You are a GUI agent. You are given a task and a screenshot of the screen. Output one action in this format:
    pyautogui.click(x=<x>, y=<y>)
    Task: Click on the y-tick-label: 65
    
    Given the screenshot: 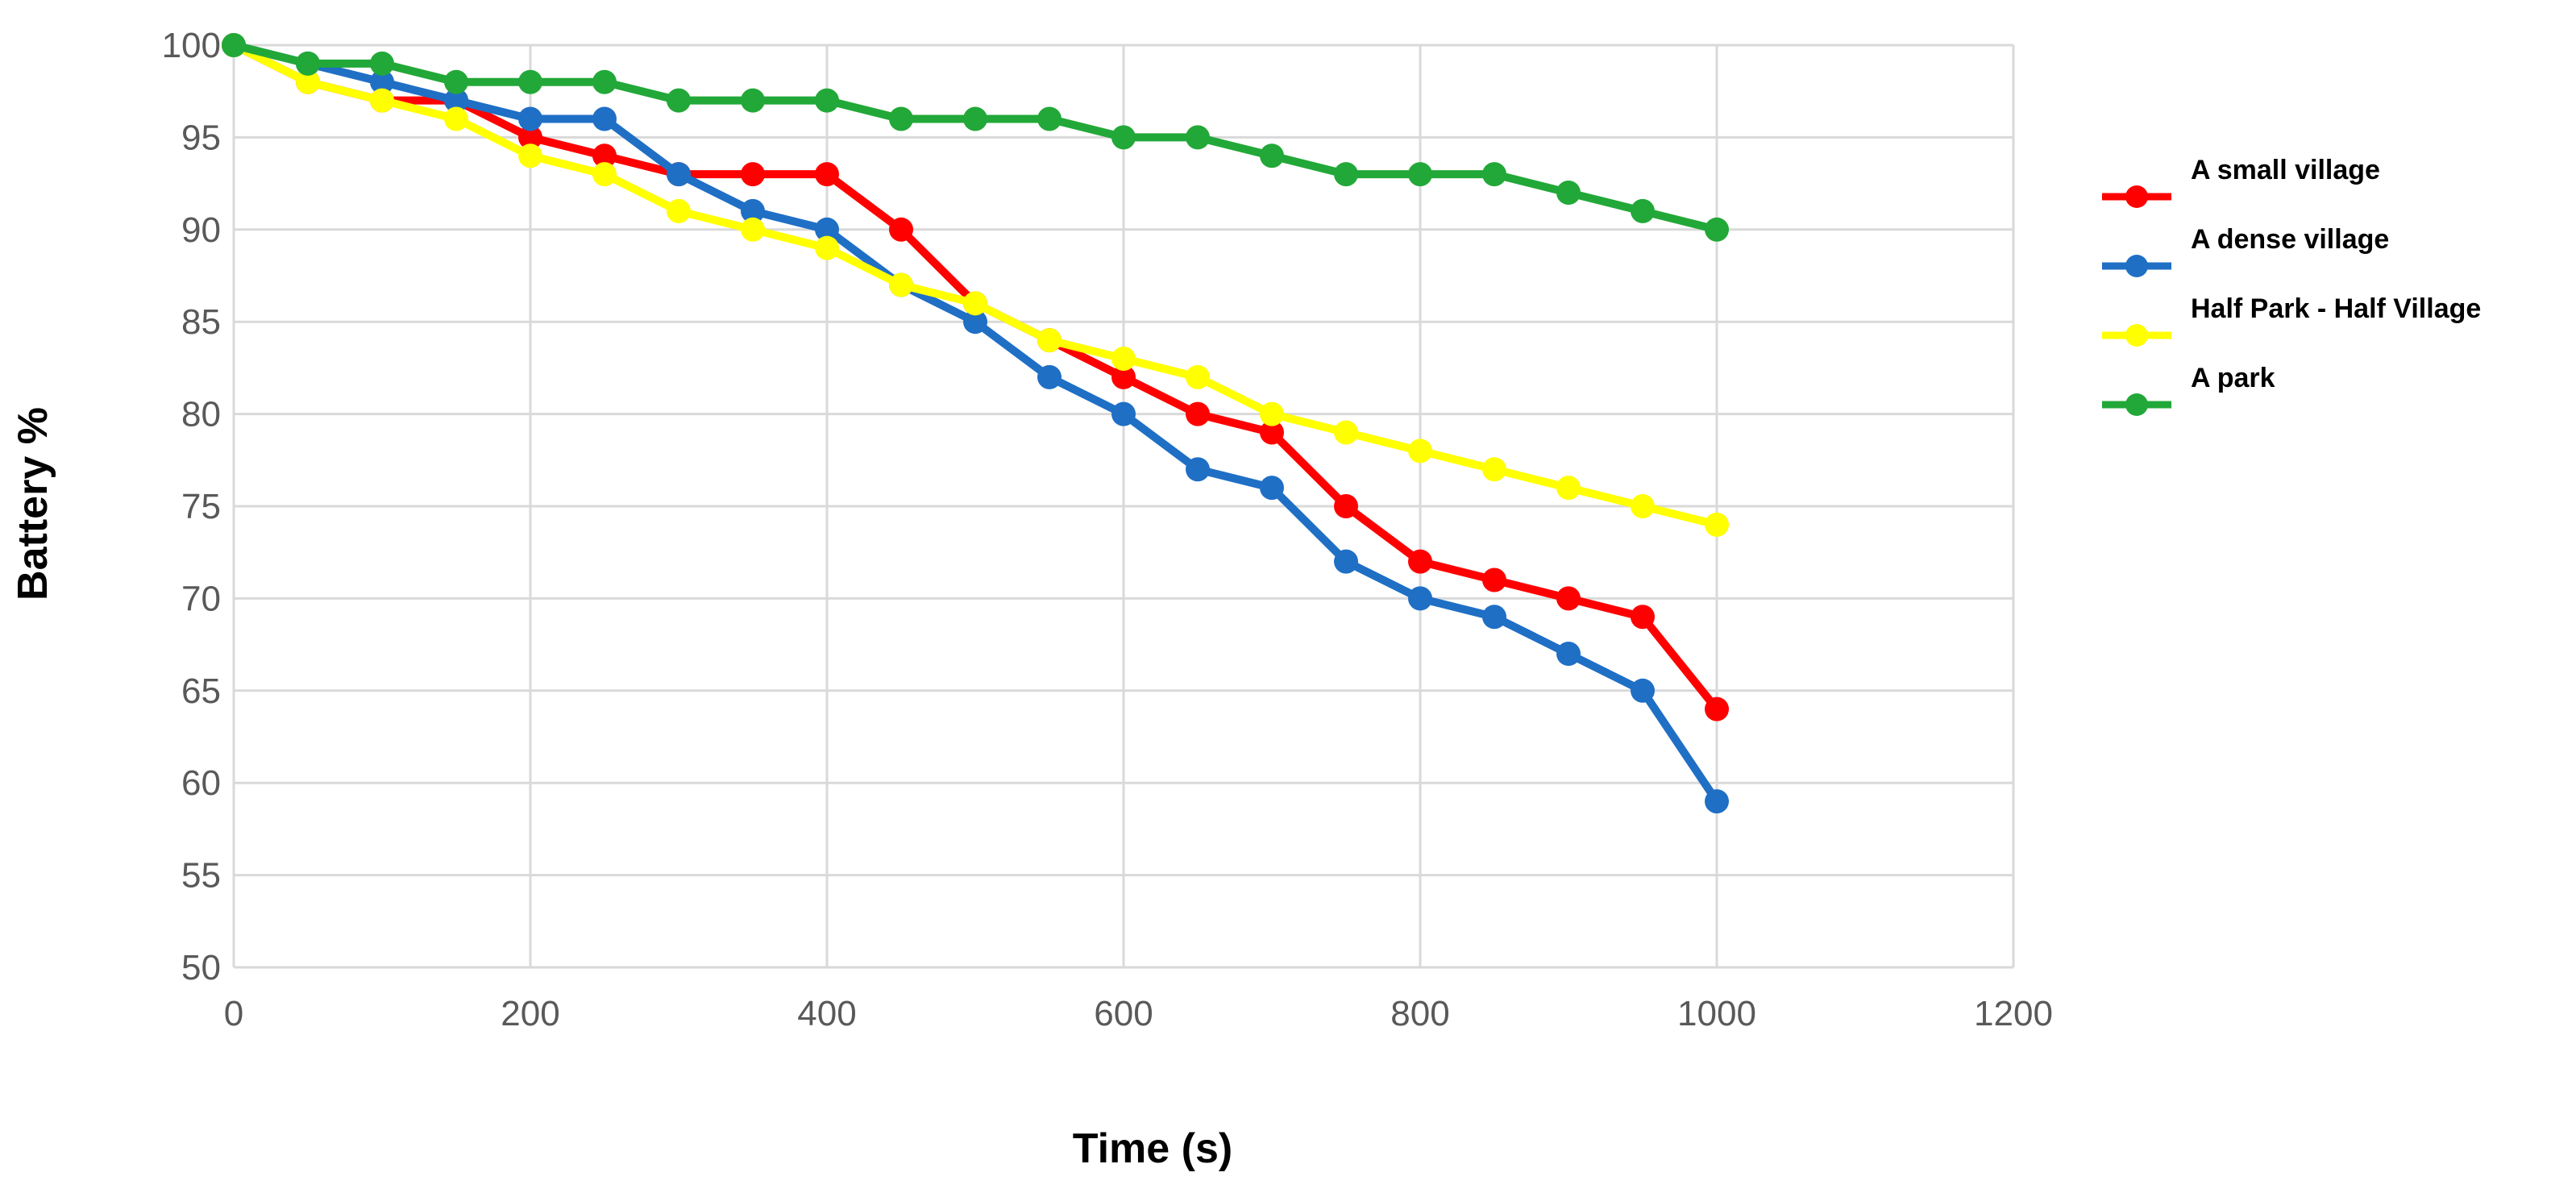 What is the action you would take?
    pyautogui.click(x=201, y=691)
    